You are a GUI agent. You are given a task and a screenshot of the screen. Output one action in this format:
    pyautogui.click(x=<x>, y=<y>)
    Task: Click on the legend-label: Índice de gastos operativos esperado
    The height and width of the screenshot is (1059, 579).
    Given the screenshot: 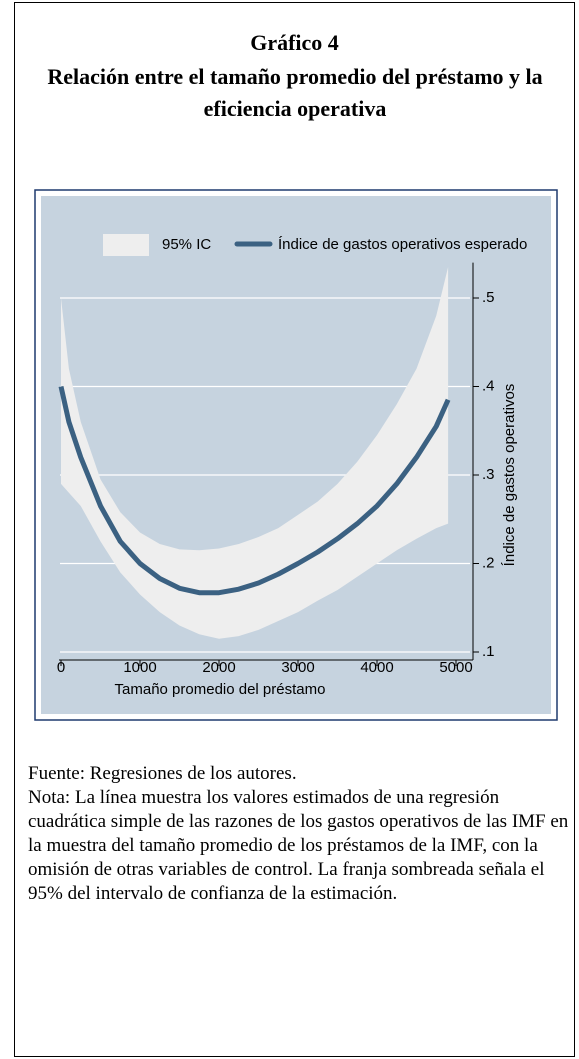 What is the action you would take?
    pyautogui.click(x=403, y=244)
    